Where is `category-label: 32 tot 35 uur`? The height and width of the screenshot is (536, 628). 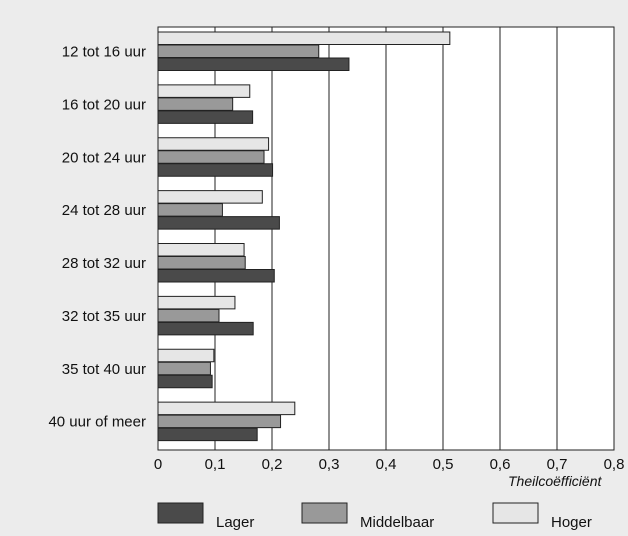
category-label: 32 tot 35 uur is located at coordinates (104, 316).